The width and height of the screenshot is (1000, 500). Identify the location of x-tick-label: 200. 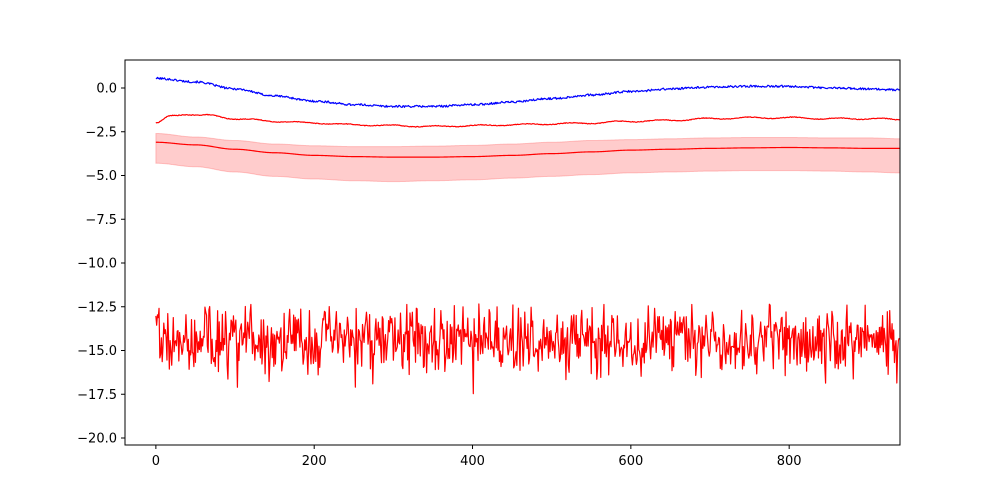
(314, 461).